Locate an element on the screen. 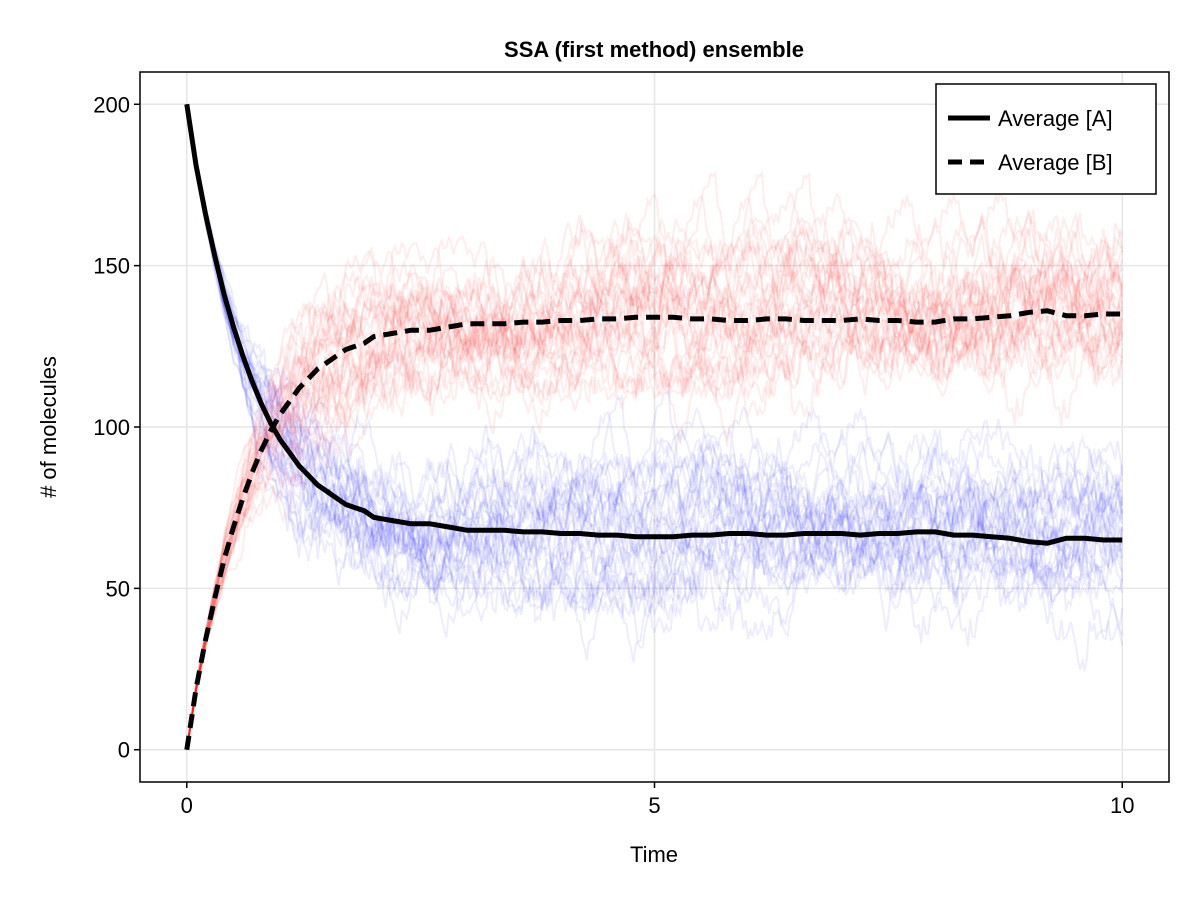  y-axis-ticks: 0 50 100 150 200 is located at coordinates (116, 427).